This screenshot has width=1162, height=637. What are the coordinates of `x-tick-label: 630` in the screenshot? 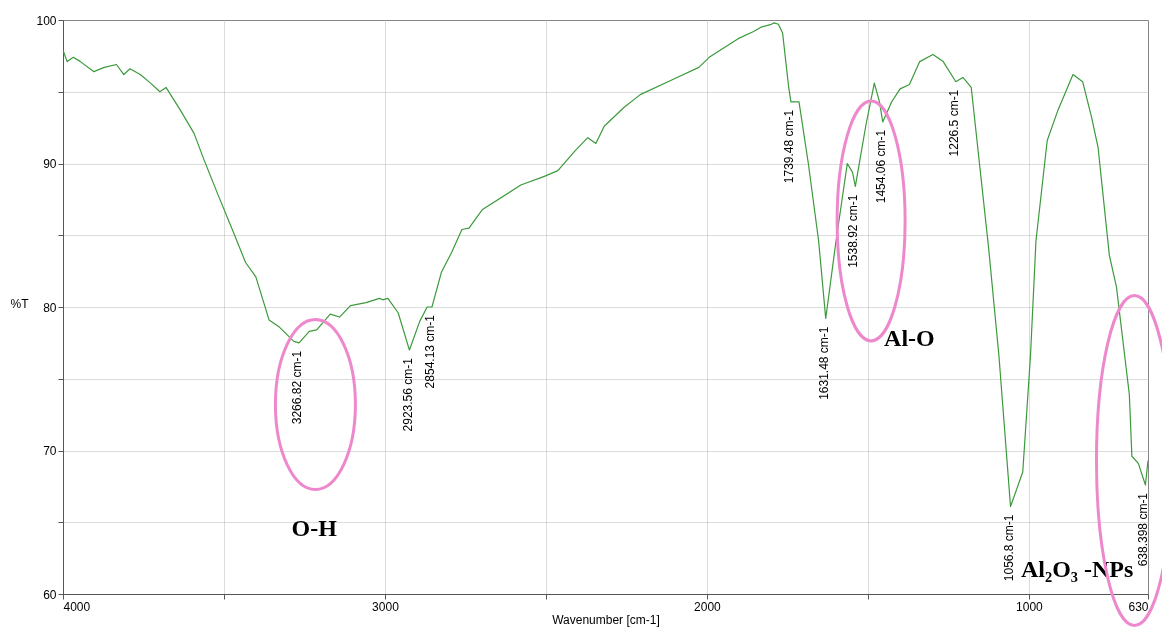 It's located at (1138, 606).